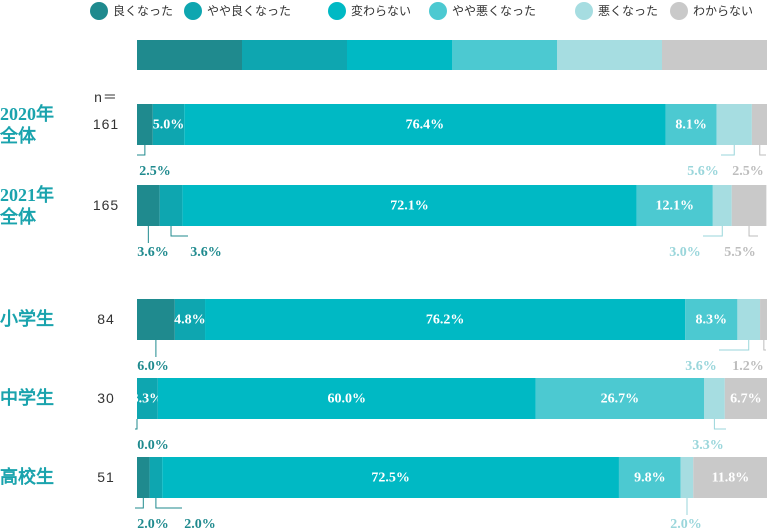 The width and height of the screenshot is (767, 531). Describe the element at coordinates (153, 366) in the screenshot. I see `value-label: 6.0%` at that location.